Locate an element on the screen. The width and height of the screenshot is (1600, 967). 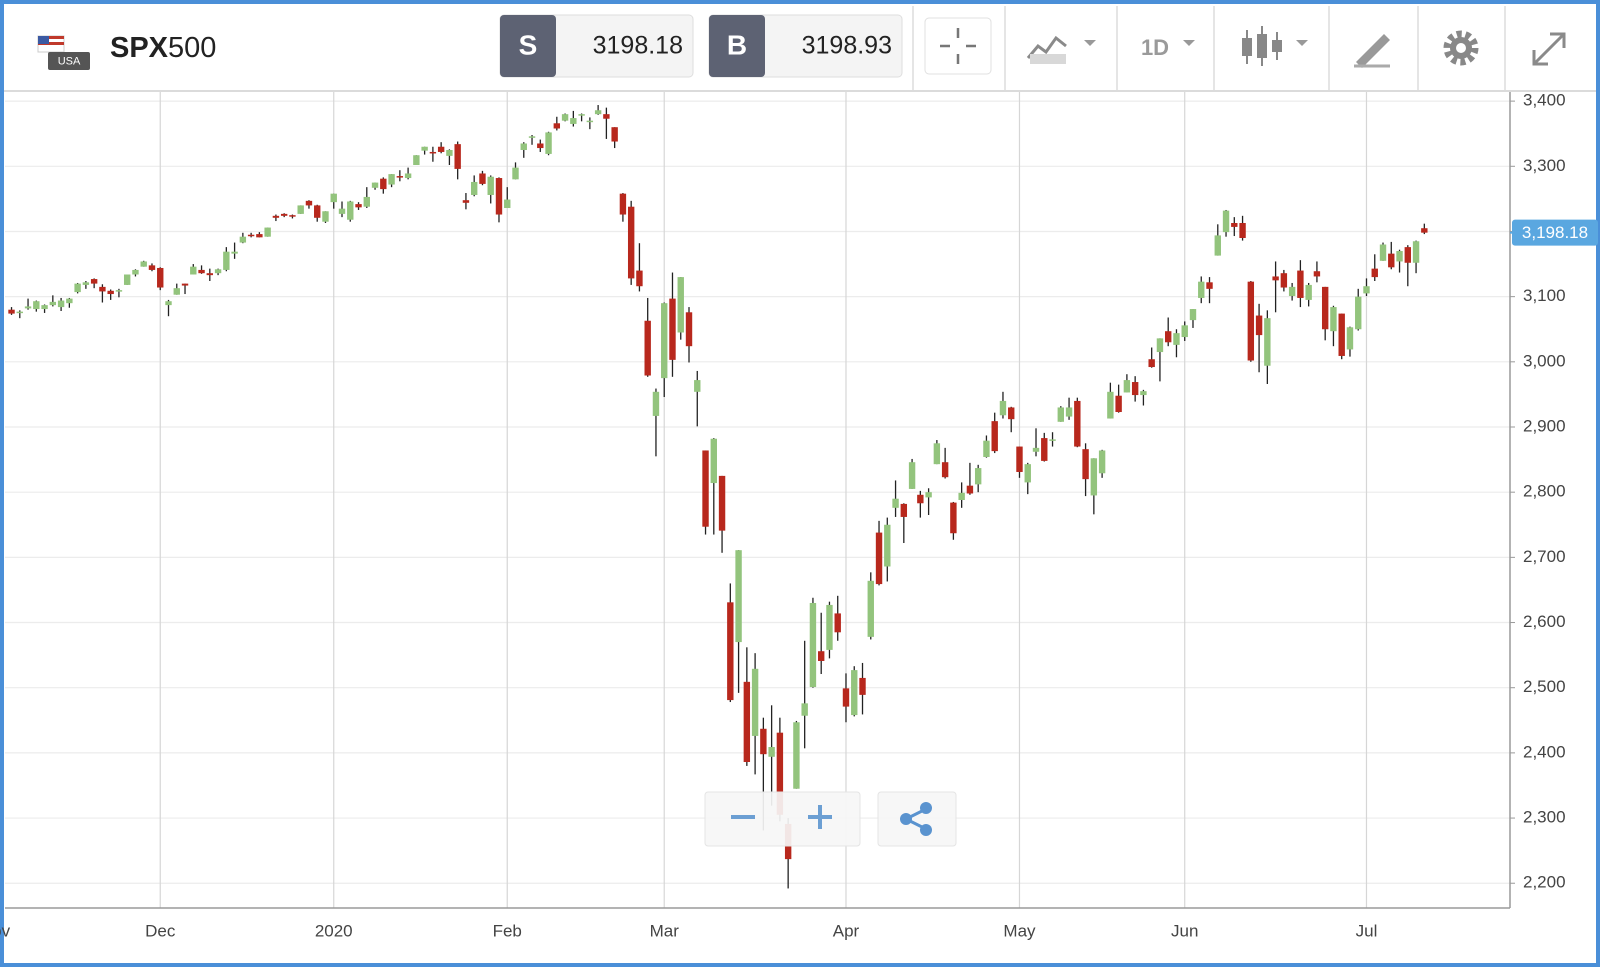
y-tick-label: 3,100 is located at coordinates (1544, 295).